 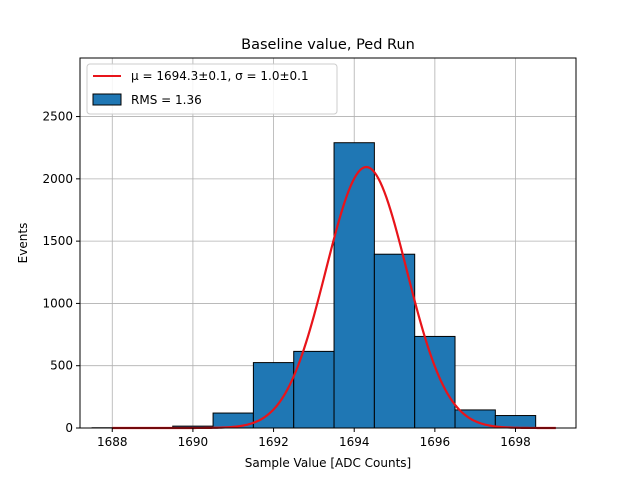 I want to click on y-tick-label: 500, so click(x=61, y=366).